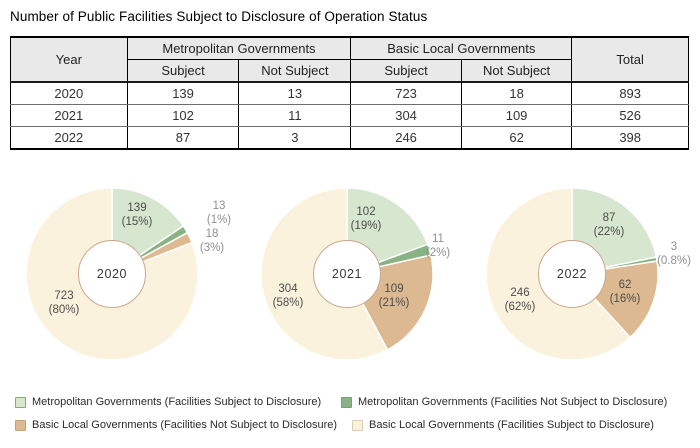  What do you see at coordinates (406, 137) in the screenshot?
I see `cell-basic-subject: 246` at bounding box center [406, 137].